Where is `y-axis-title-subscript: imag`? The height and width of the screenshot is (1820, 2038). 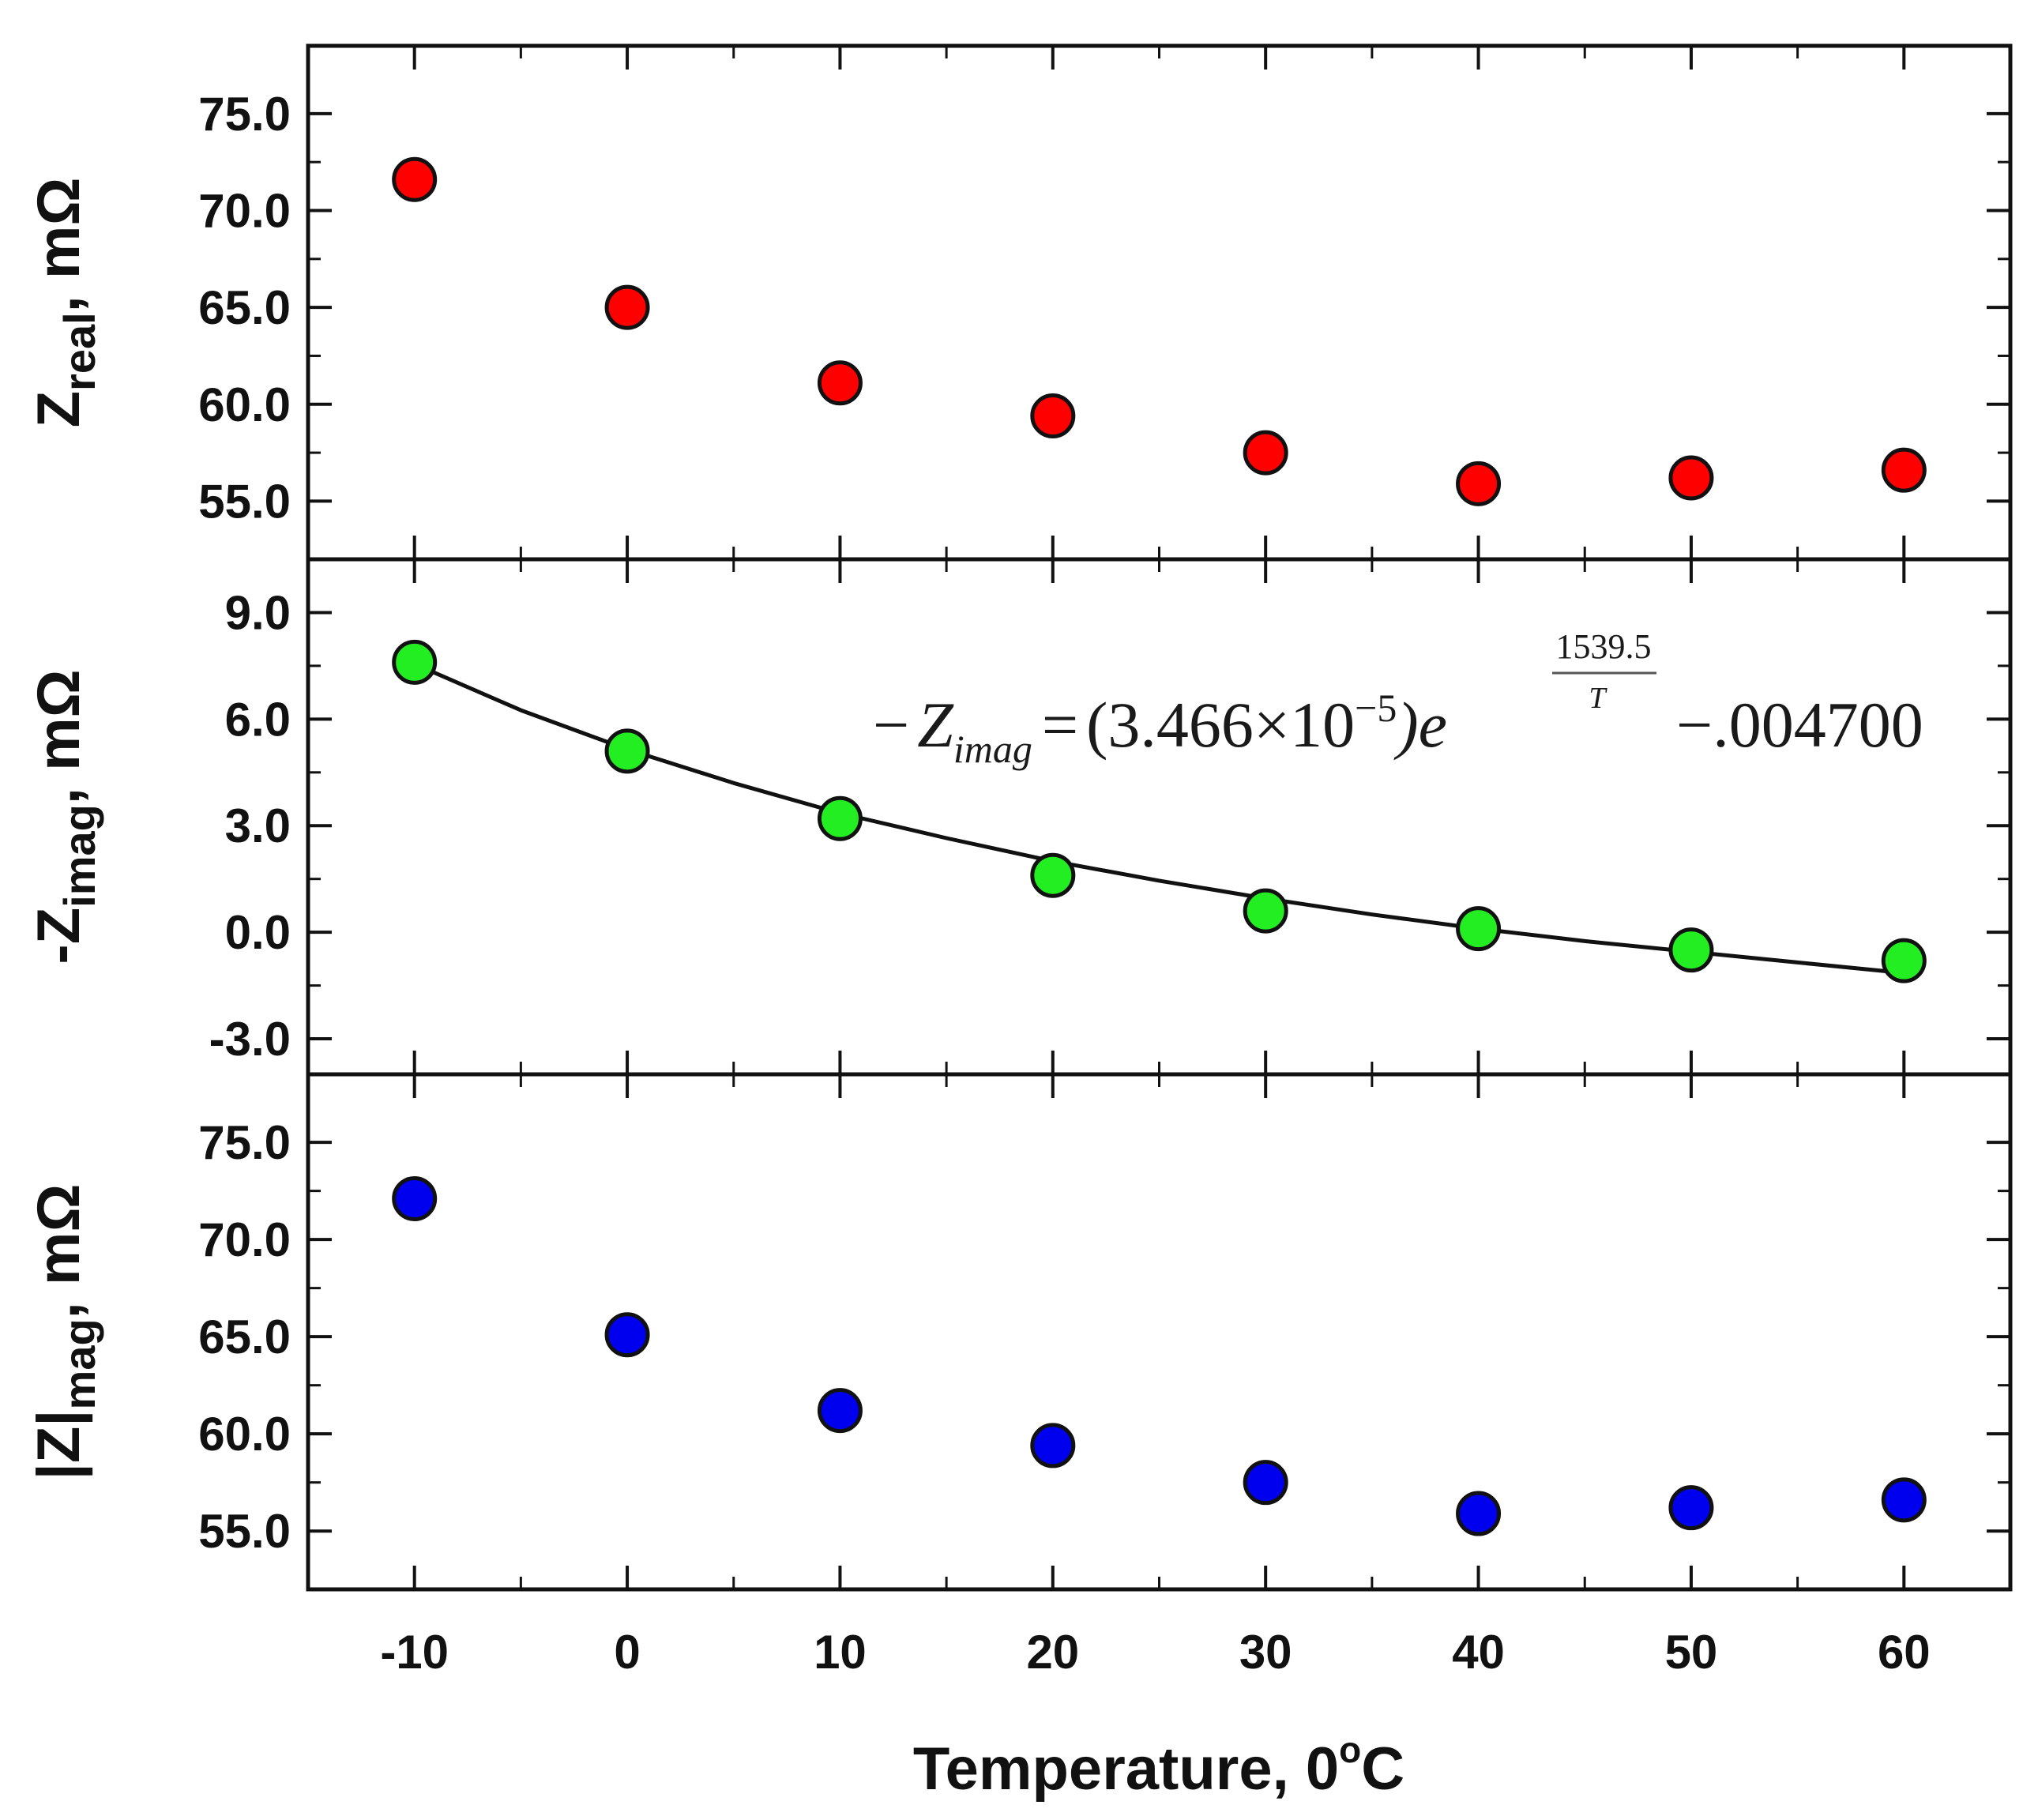 y-axis-title-subscript: imag is located at coordinates (79, 856).